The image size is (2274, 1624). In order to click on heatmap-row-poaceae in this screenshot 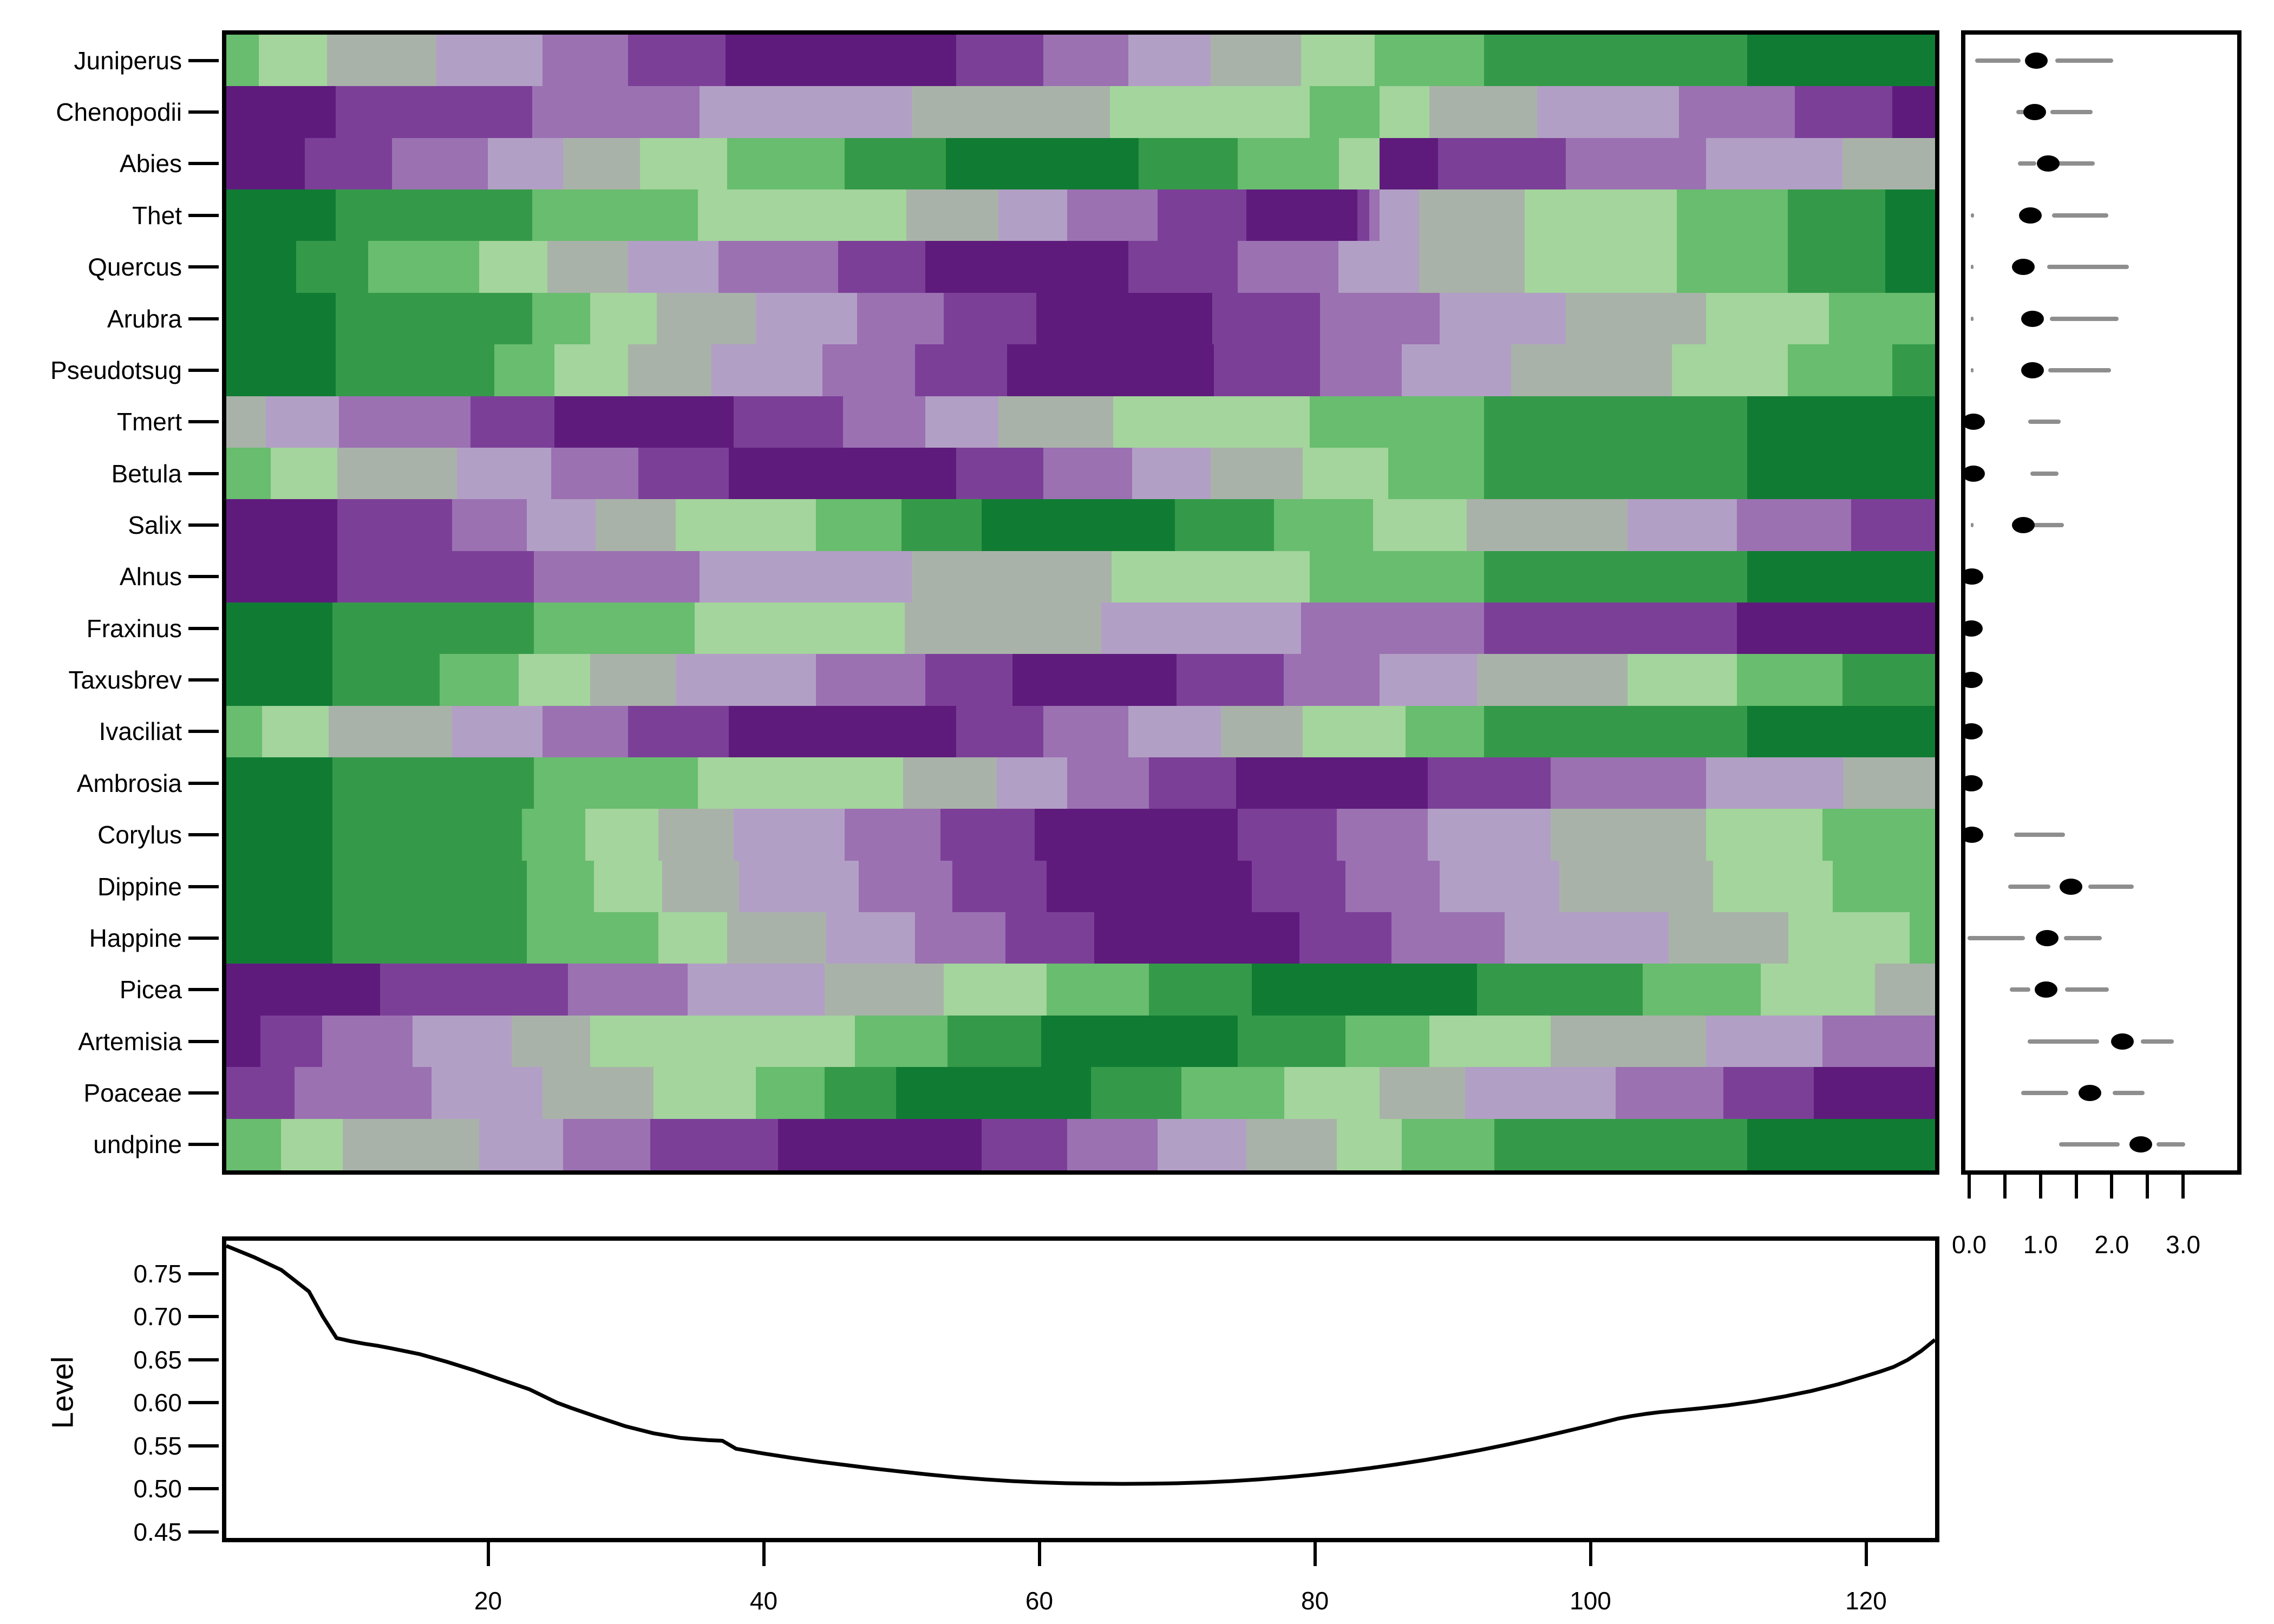, I will do `click(1081, 1093)`.